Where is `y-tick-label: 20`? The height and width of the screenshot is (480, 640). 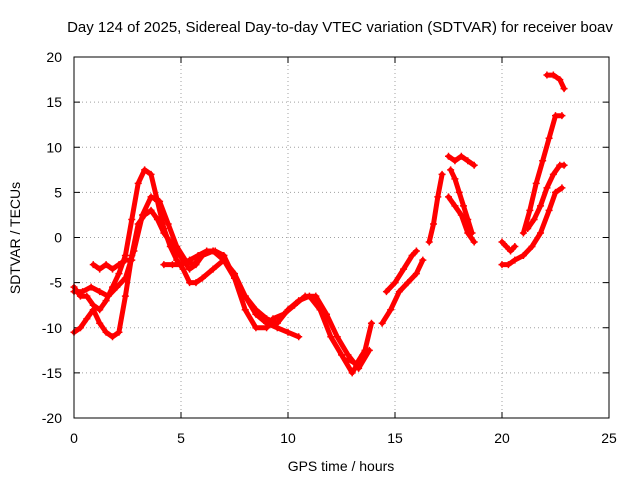 y-tick-label: 20 is located at coordinates (54, 57).